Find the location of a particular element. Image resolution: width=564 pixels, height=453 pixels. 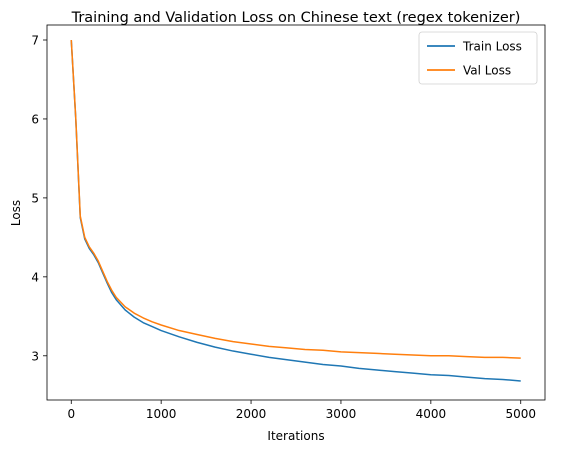

x-tick-label: 1000 is located at coordinates (161, 414).